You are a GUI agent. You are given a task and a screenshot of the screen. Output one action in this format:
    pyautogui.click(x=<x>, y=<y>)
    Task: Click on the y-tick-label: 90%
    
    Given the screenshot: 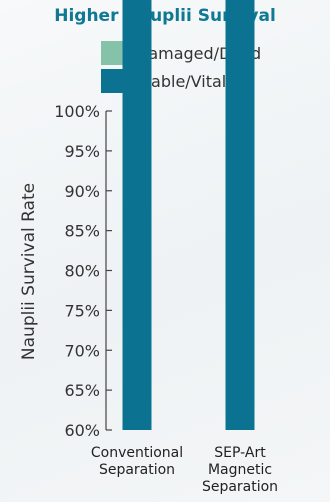 What is the action you would take?
    pyautogui.click(x=82, y=191)
    